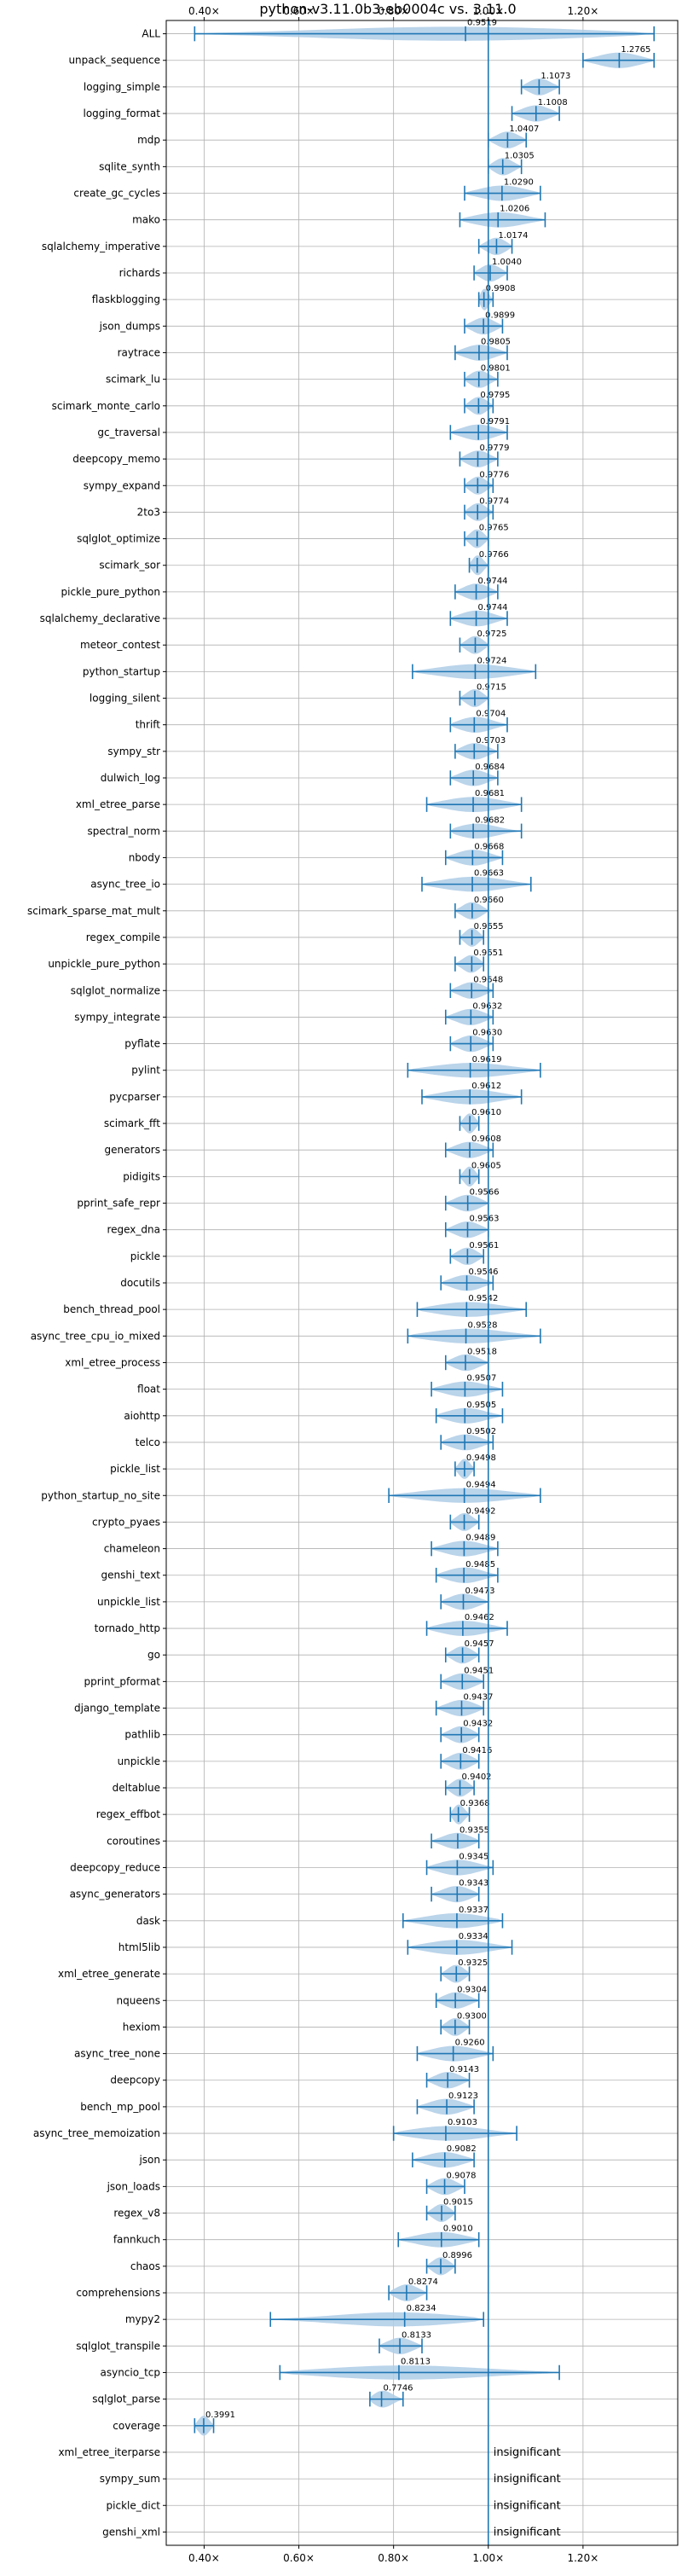  Describe the element at coordinates (125, 699) in the screenshot. I see `benchmark-label: logging_silent` at that location.